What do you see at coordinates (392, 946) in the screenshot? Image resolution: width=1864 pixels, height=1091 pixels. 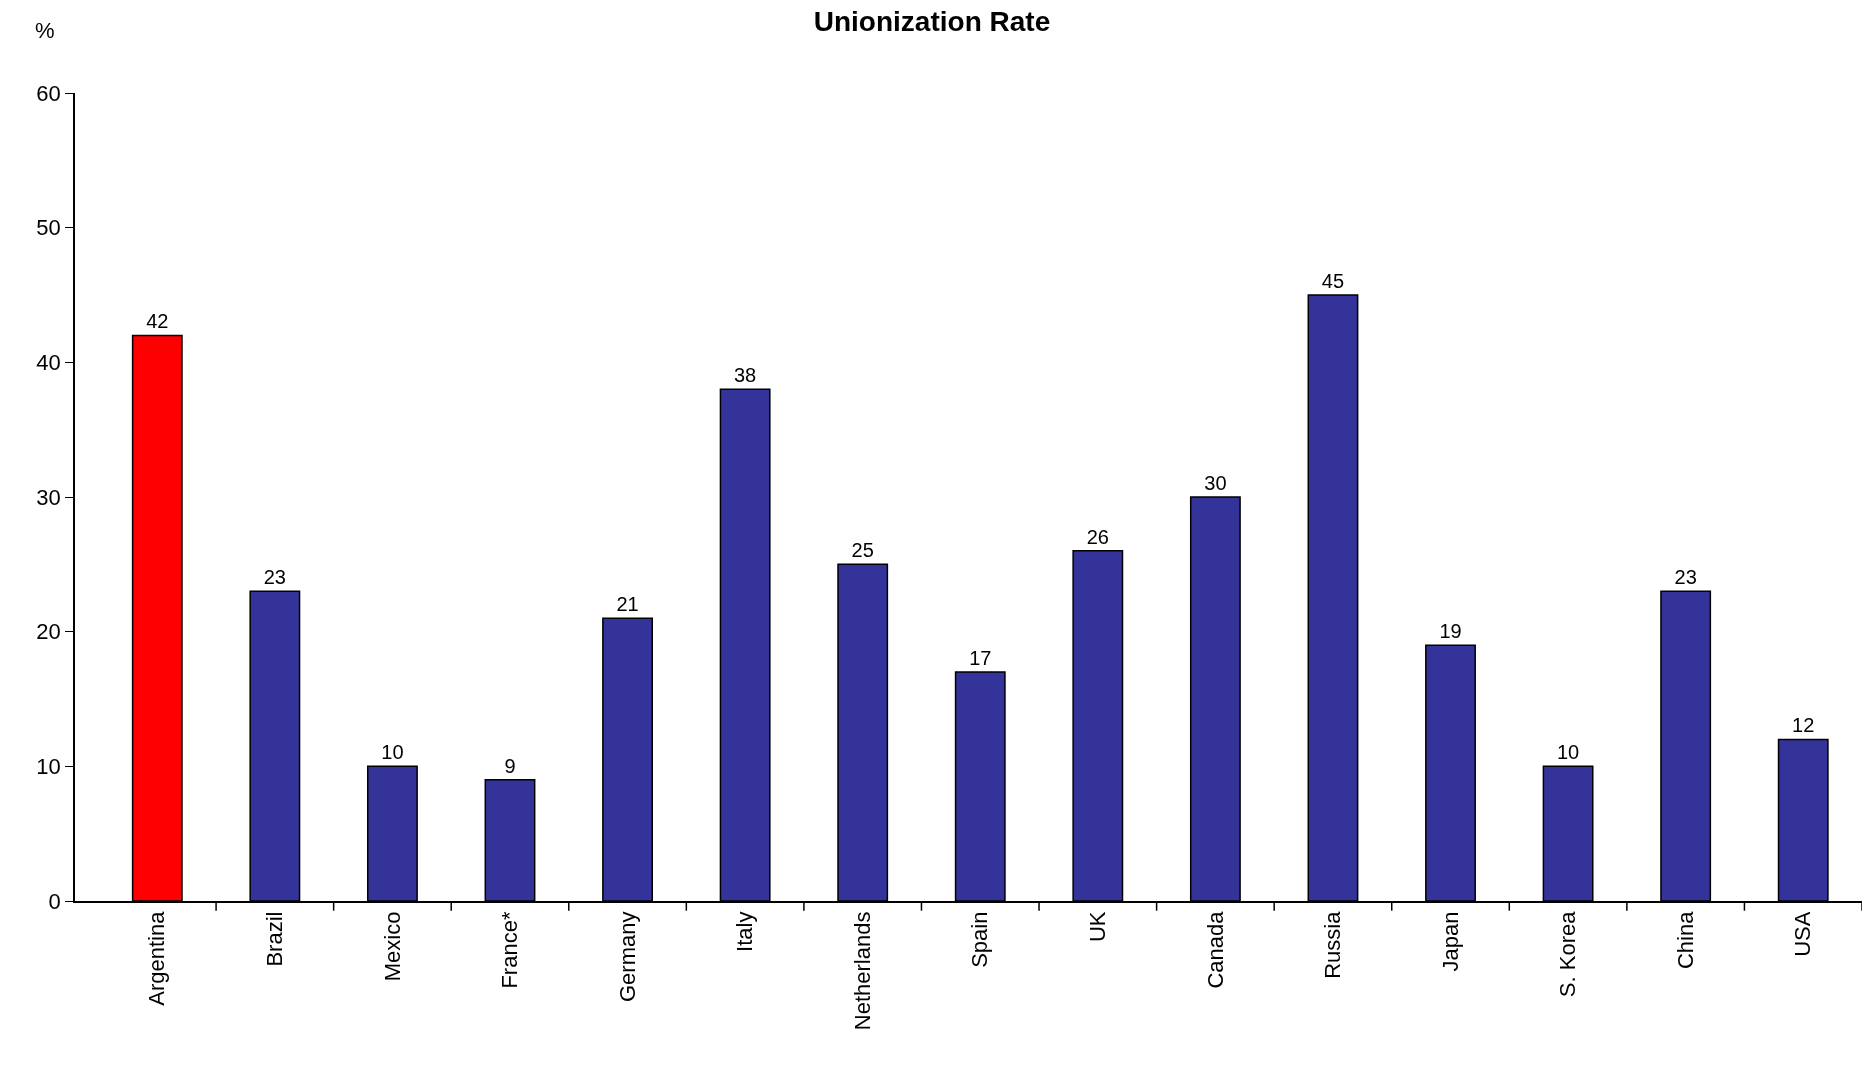 I see `x-tick-label: Mexico` at bounding box center [392, 946].